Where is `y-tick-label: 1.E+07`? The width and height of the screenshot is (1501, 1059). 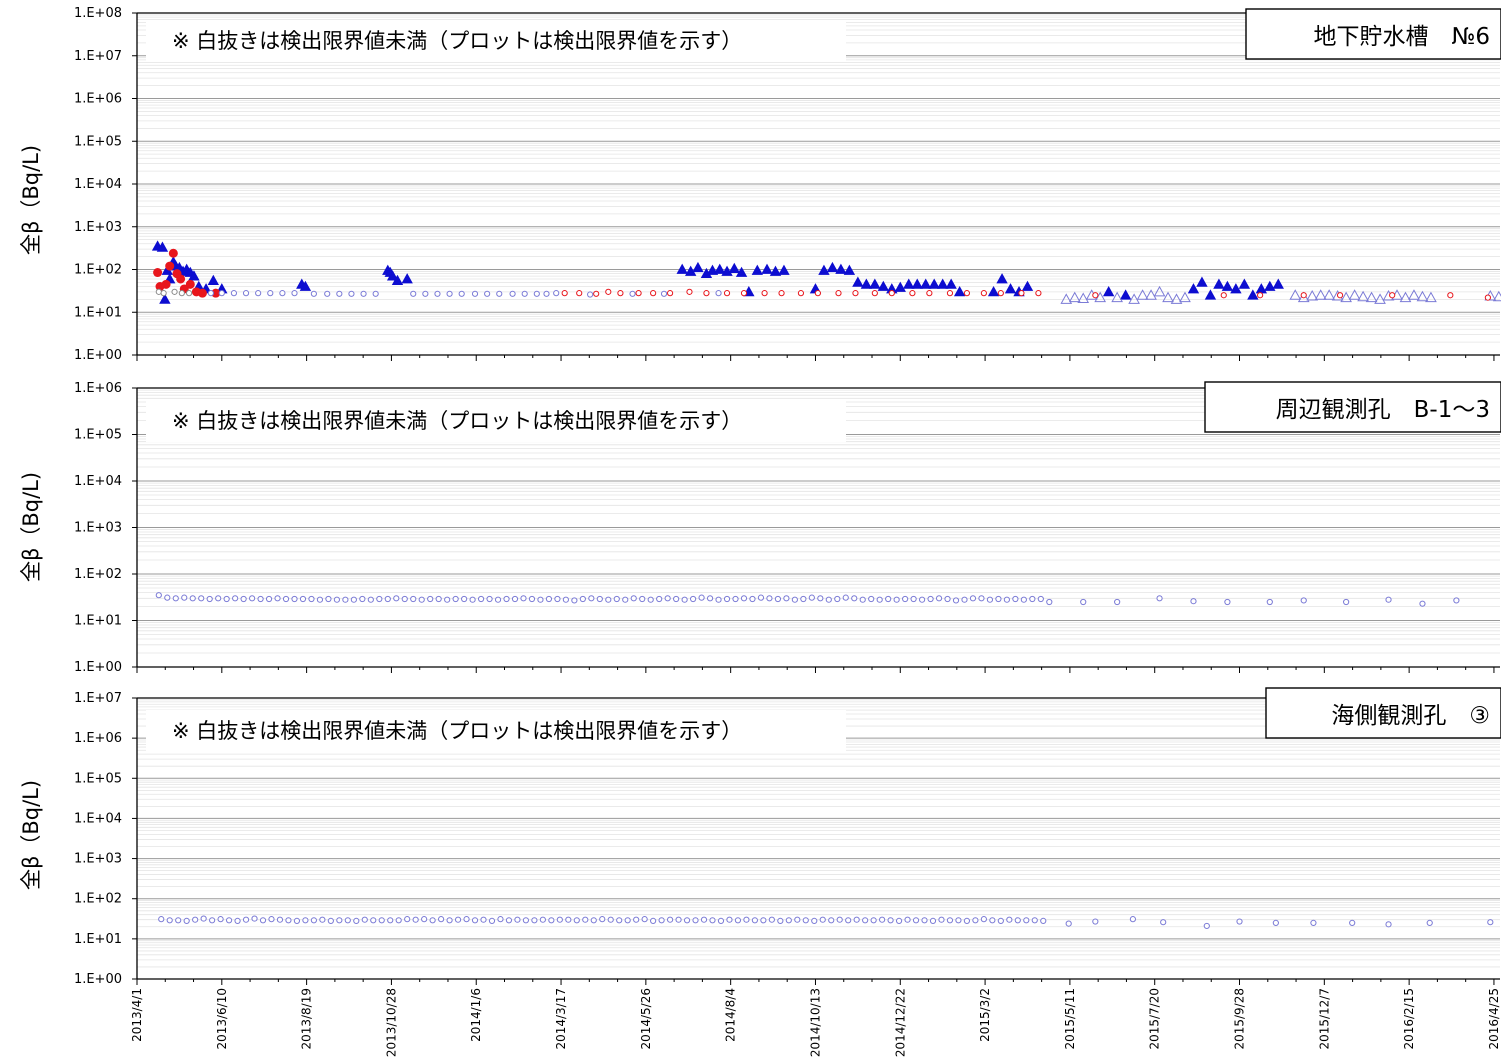 y-tick-label: 1.E+07 is located at coordinates (98, 56).